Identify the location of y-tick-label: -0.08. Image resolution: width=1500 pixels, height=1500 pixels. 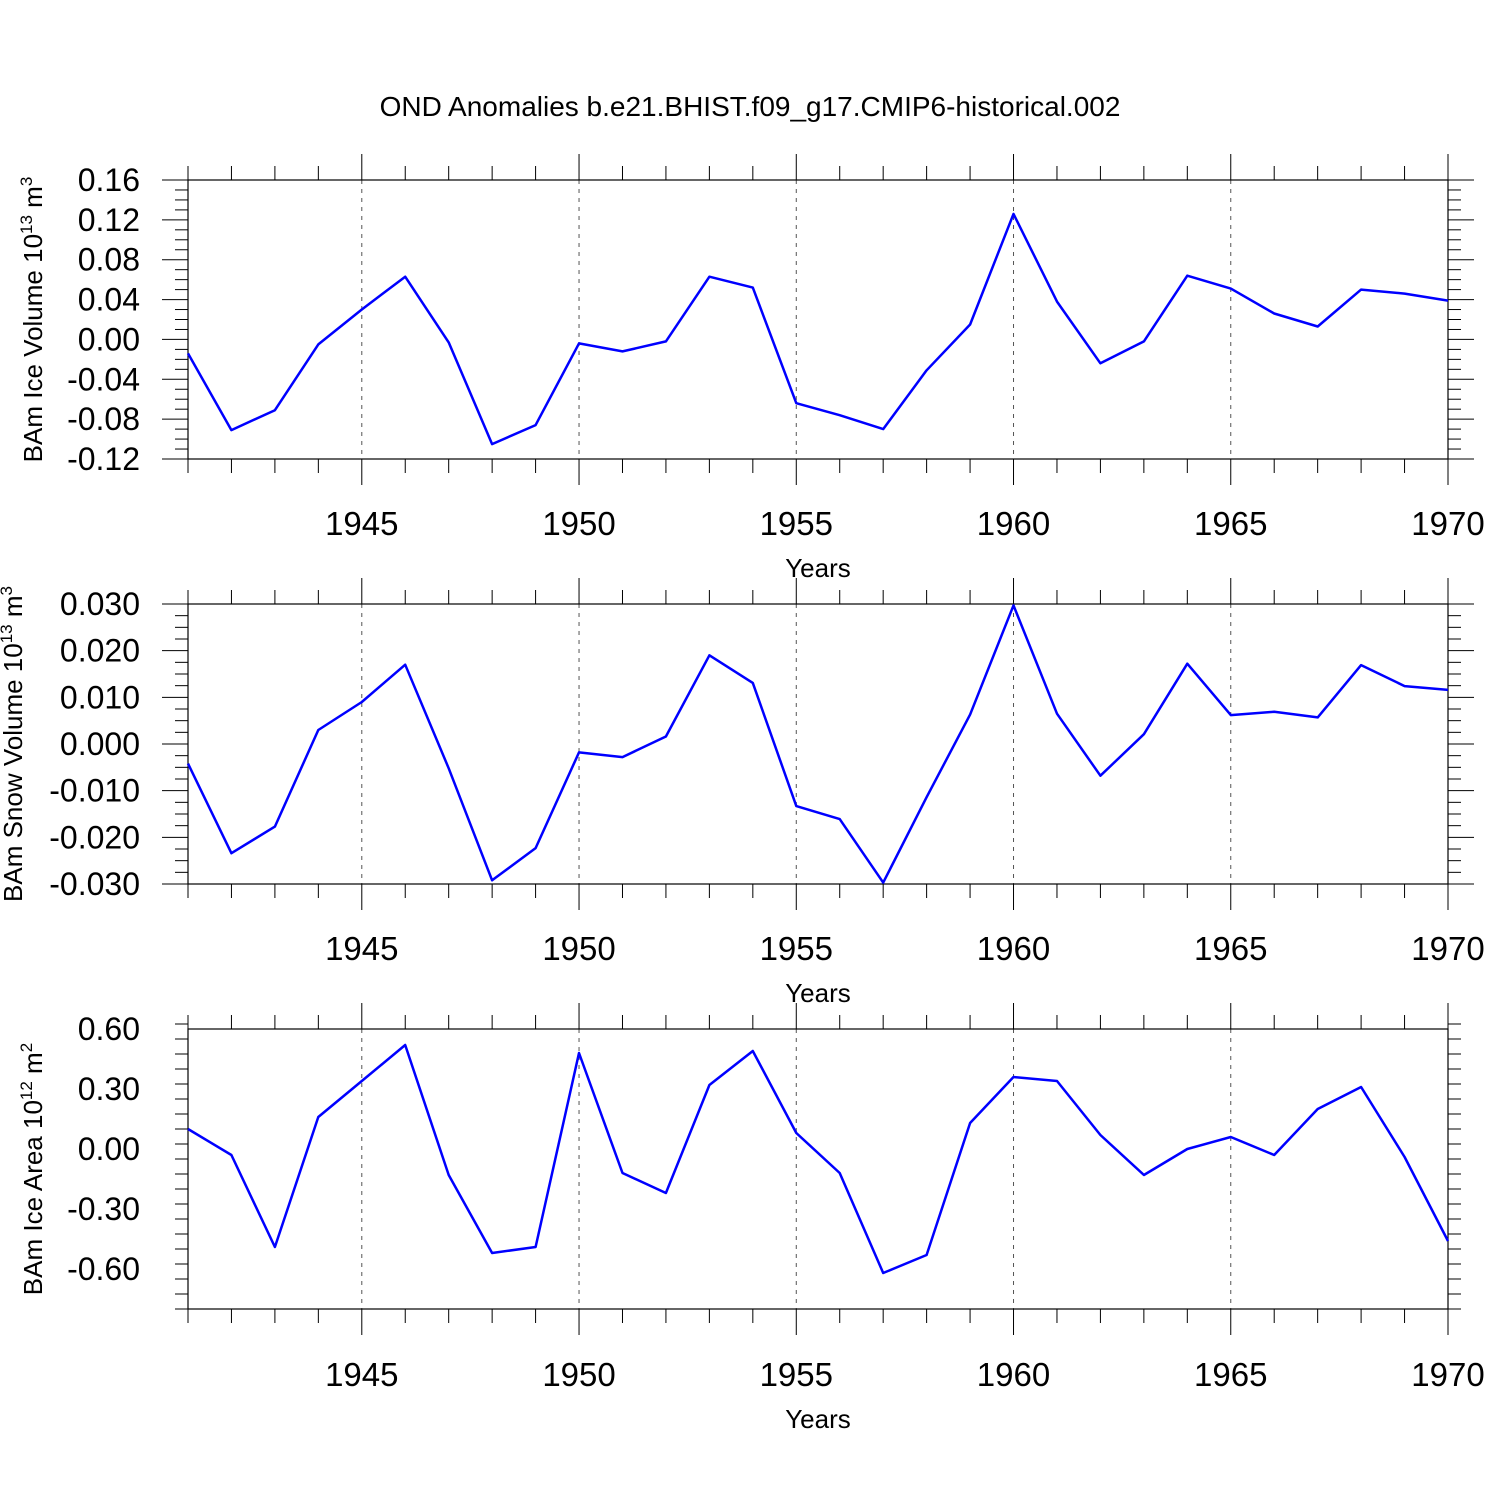
(103, 419).